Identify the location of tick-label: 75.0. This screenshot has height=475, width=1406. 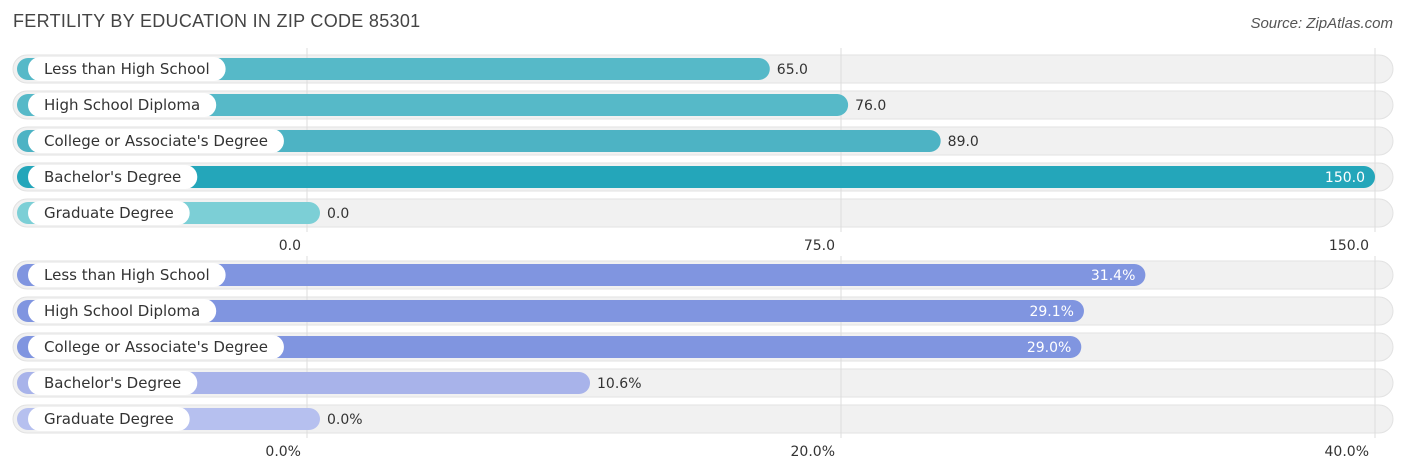
(819, 246).